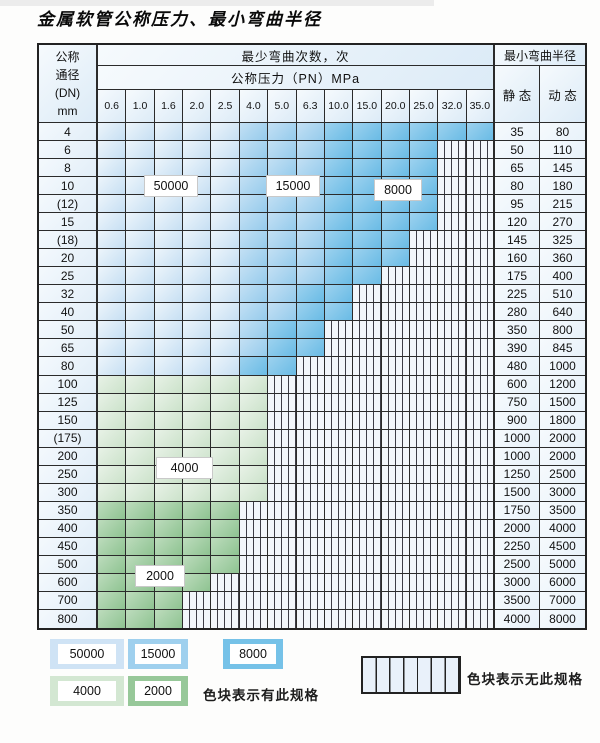 This screenshot has height=743, width=600. I want to click on cell-dn: (18), so click(68, 240).